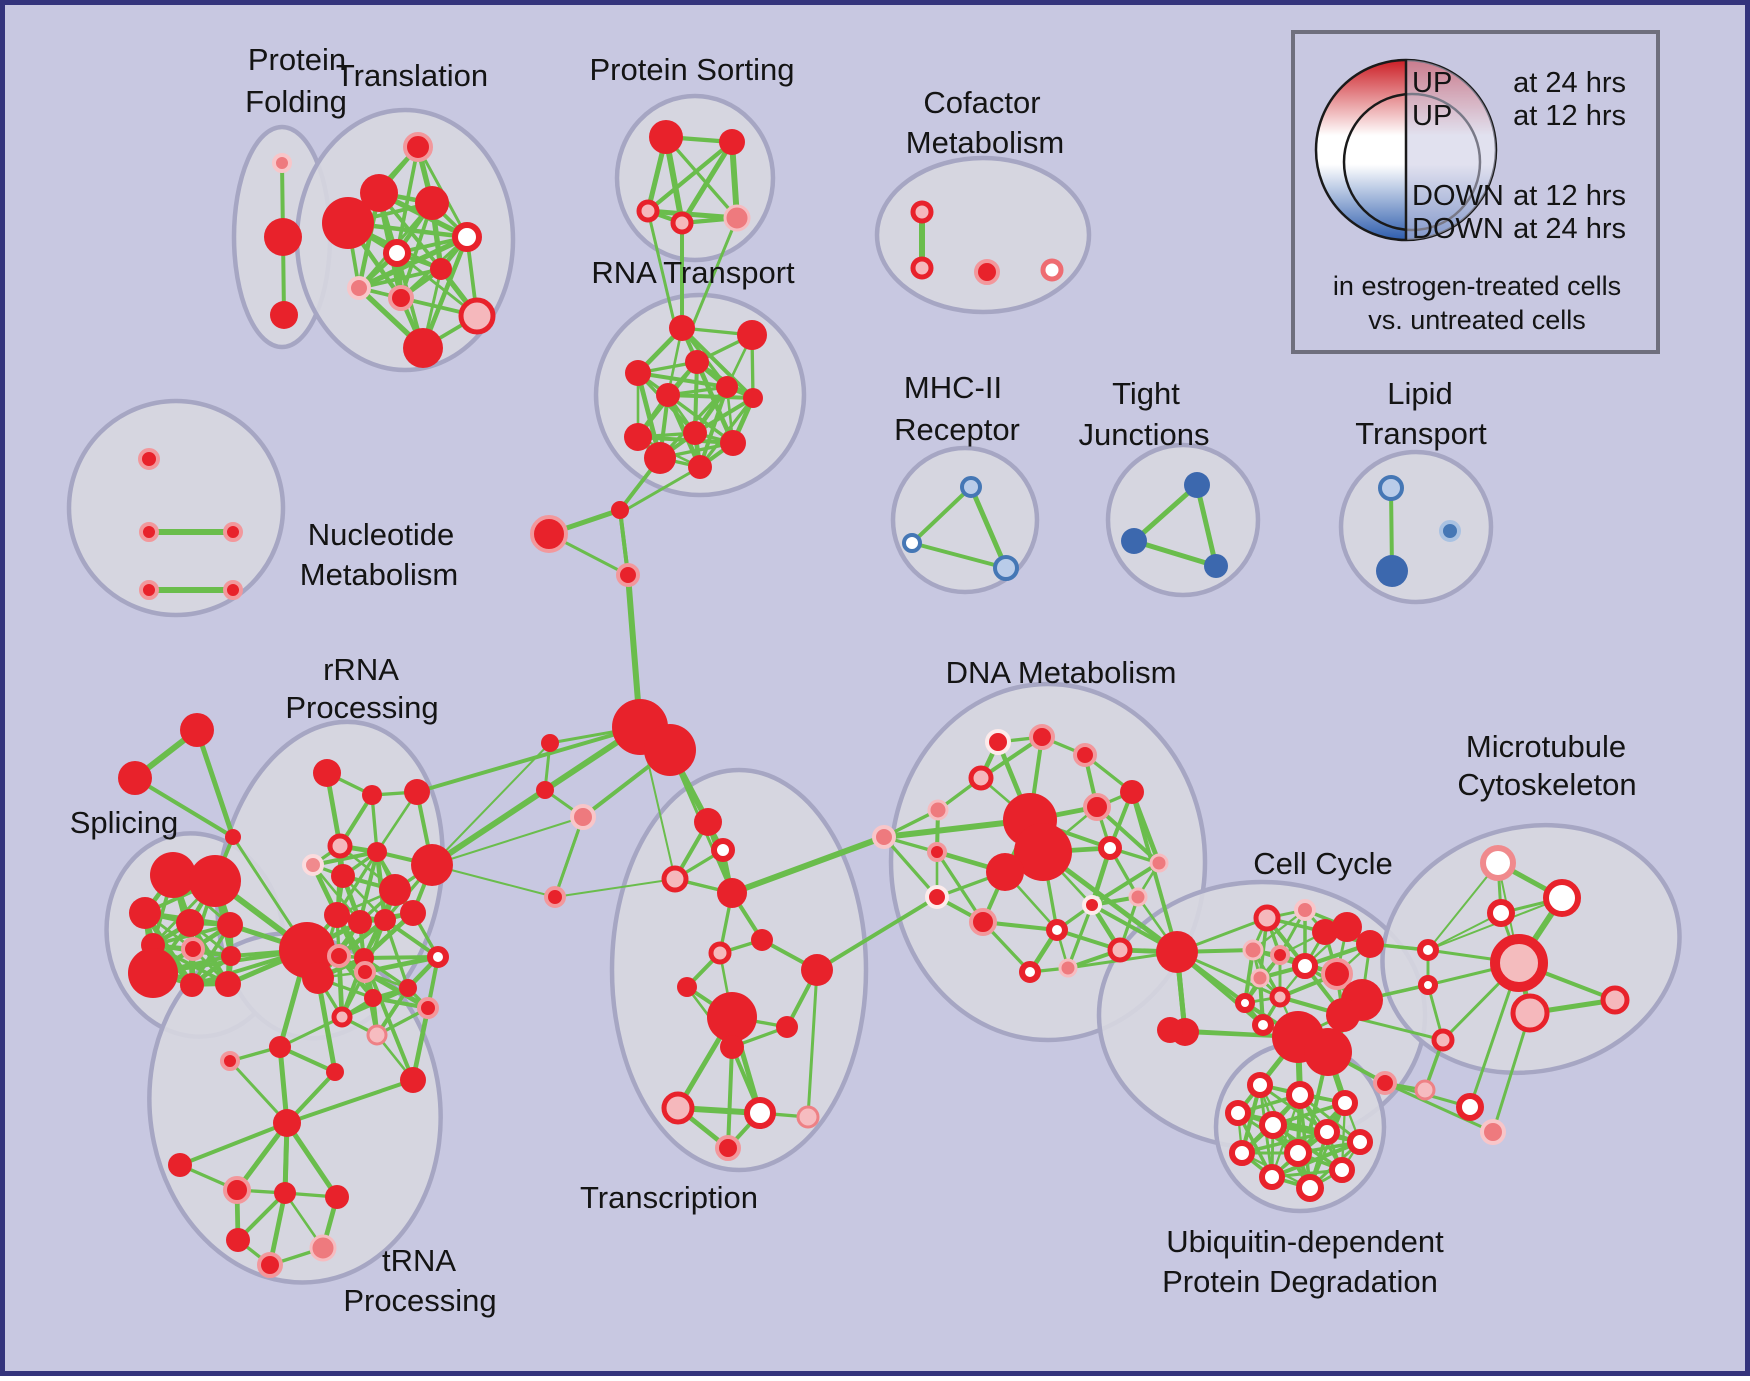 Image resolution: width=1750 pixels, height=1381 pixels. Describe the element at coordinates (1061, 672) in the screenshot. I see `cluster-label: DNA Metabolism` at that location.